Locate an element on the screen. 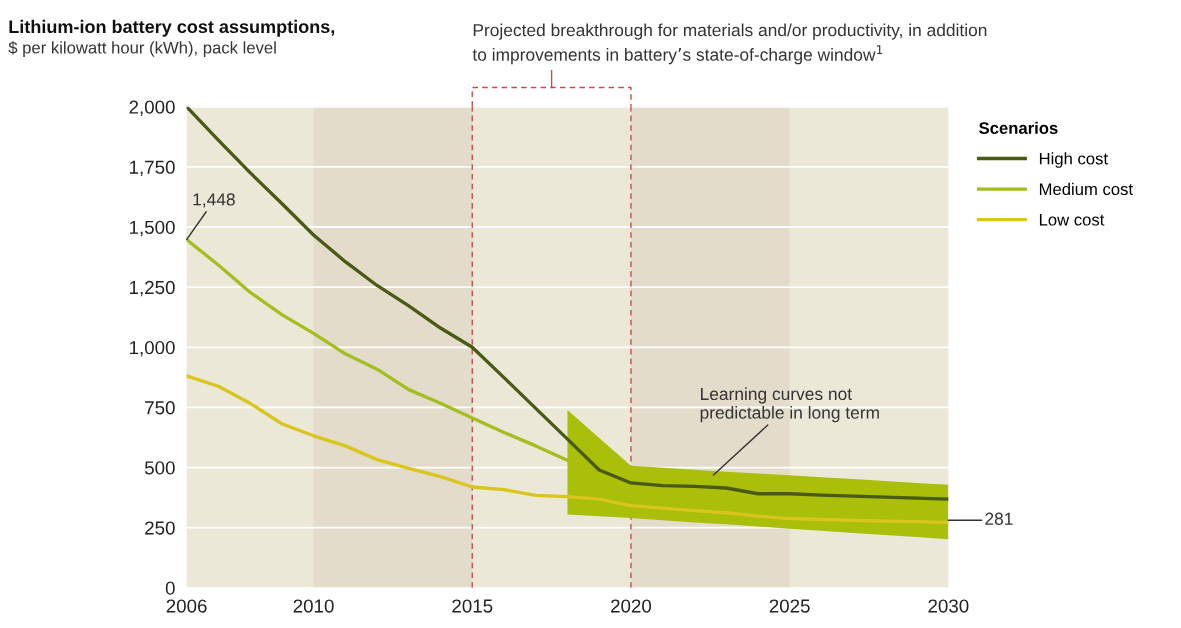 The height and width of the screenshot is (628, 1181). y-tick-label: 0 is located at coordinates (170, 588).